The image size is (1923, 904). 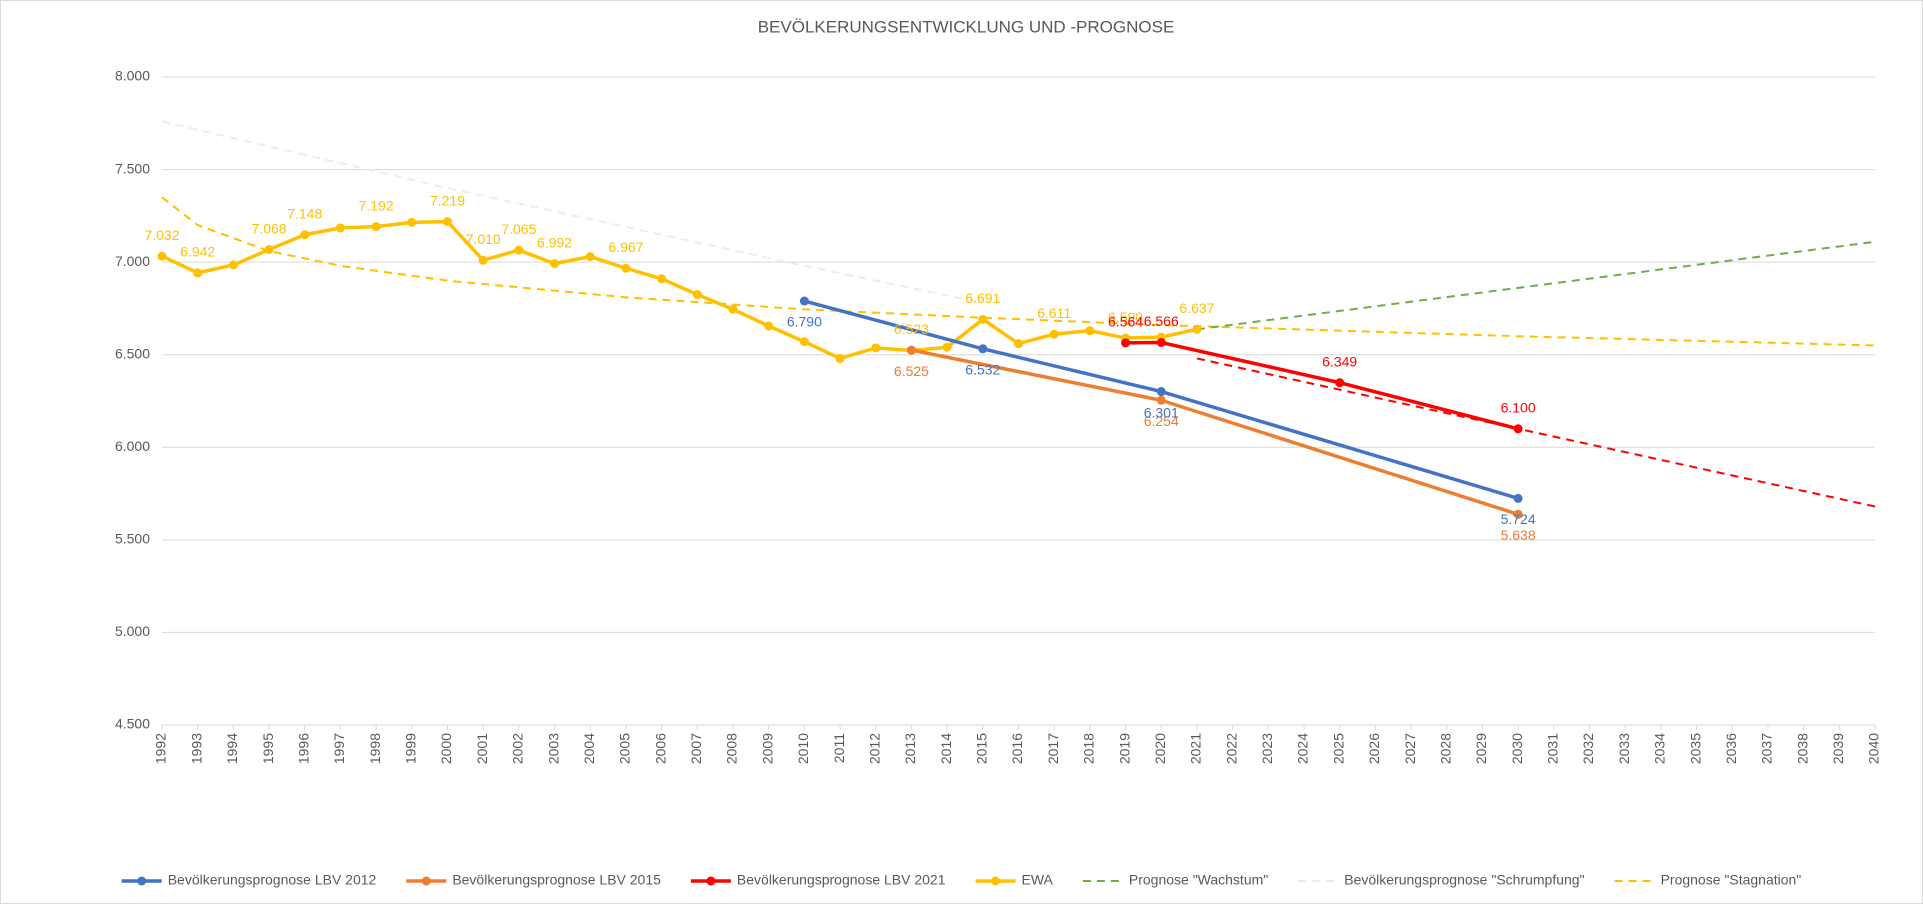 I want to click on y-tick-label: 5.500, so click(x=132, y=539).